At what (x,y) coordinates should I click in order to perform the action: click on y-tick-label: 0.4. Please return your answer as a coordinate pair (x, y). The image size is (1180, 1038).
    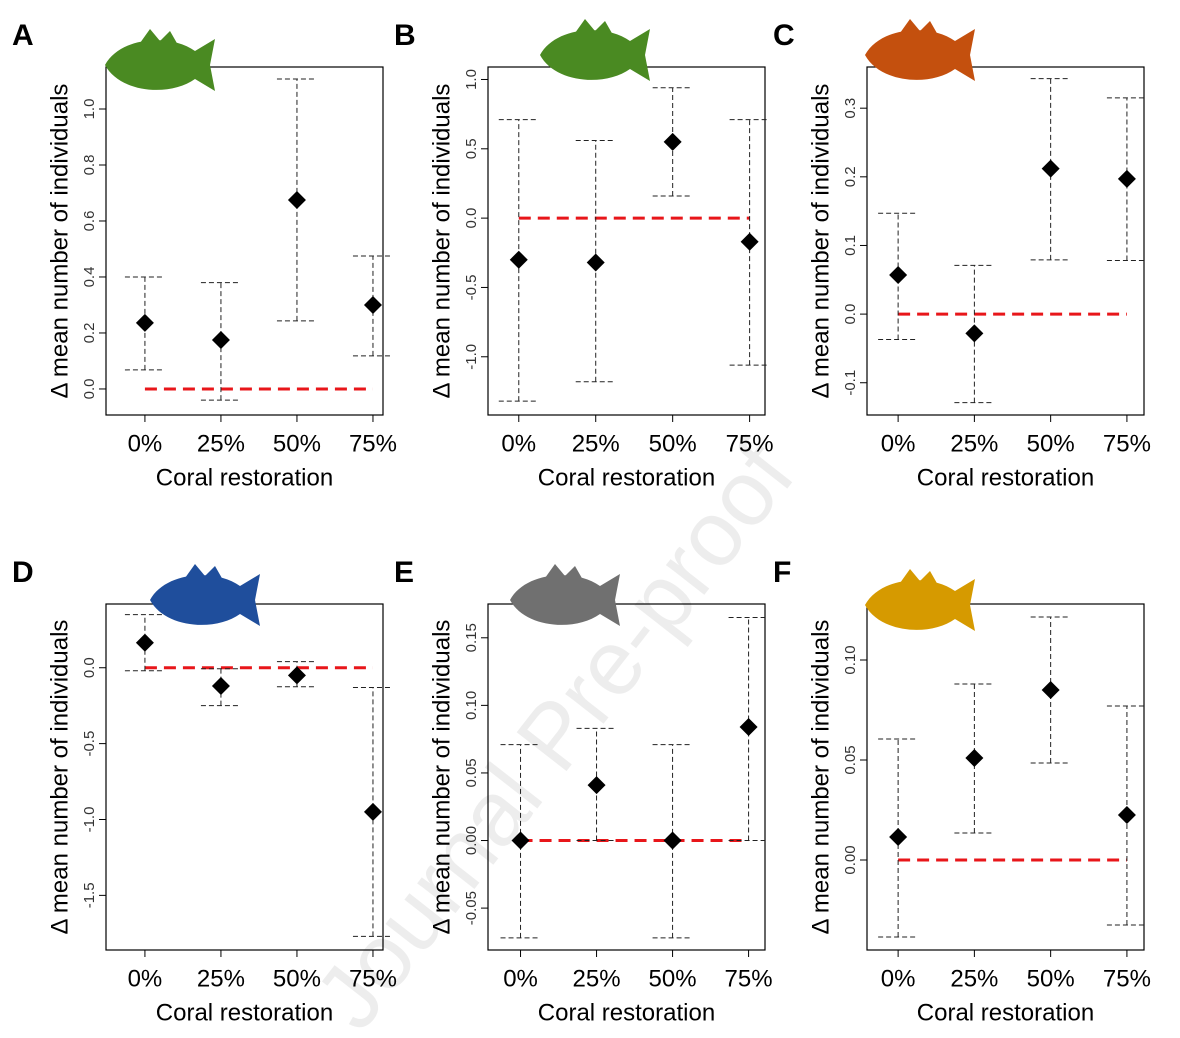
    Looking at the image, I should click on (89, 277).